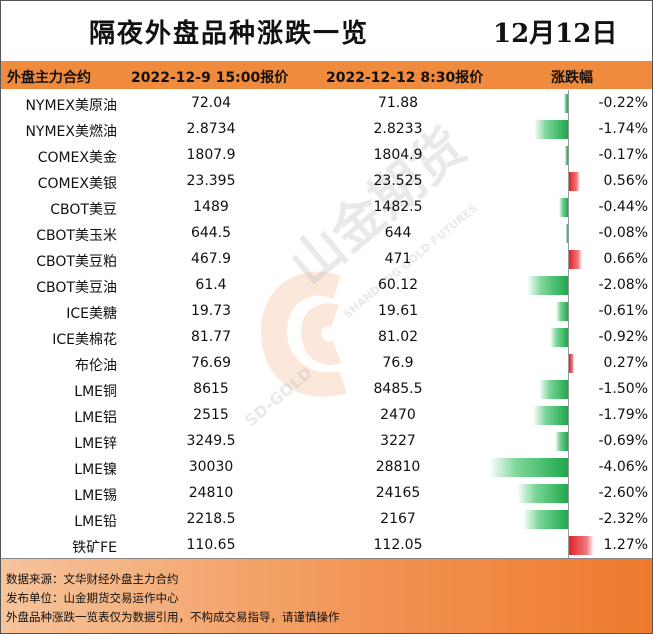 The width and height of the screenshot is (653, 634). I want to click on table-row: CBOT美豆 1489 1482.5 -0.44%, so click(326, 207).